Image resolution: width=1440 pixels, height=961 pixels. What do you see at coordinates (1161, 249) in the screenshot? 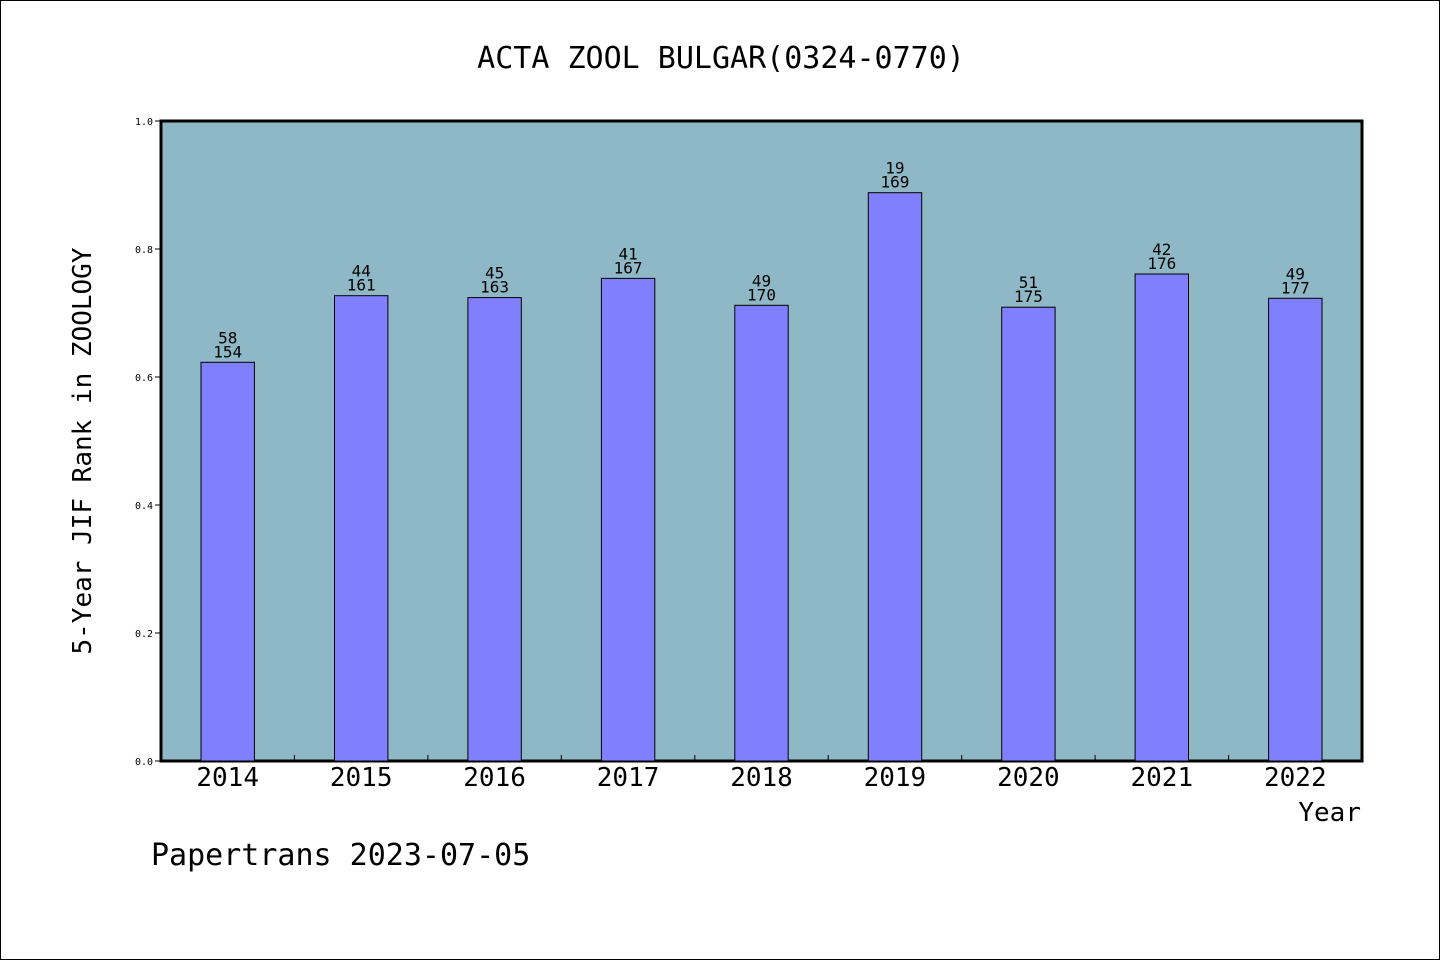
I see `bar-rank-label-2021: 42` at bounding box center [1161, 249].